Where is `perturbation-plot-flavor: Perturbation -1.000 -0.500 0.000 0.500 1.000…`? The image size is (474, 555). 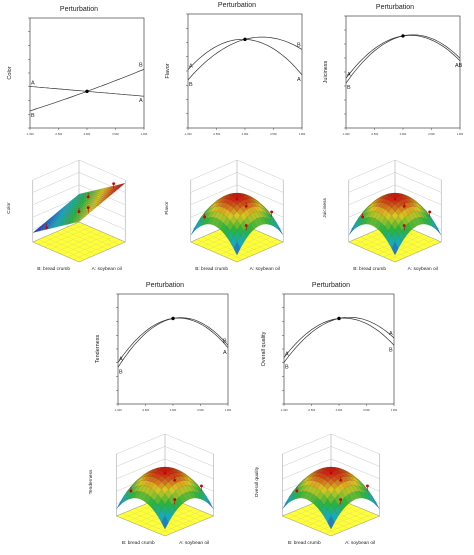
perturbation-plot-flavor: Perturbation -1.000 -0.500 0.000 0.500 1.000… is located at coordinates (237, 72).